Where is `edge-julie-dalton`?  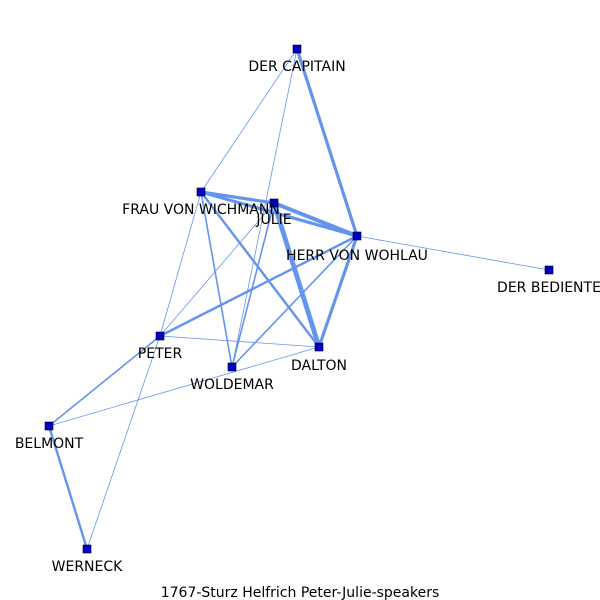 edge-julie-dalton is located at coordinates (296, 275).